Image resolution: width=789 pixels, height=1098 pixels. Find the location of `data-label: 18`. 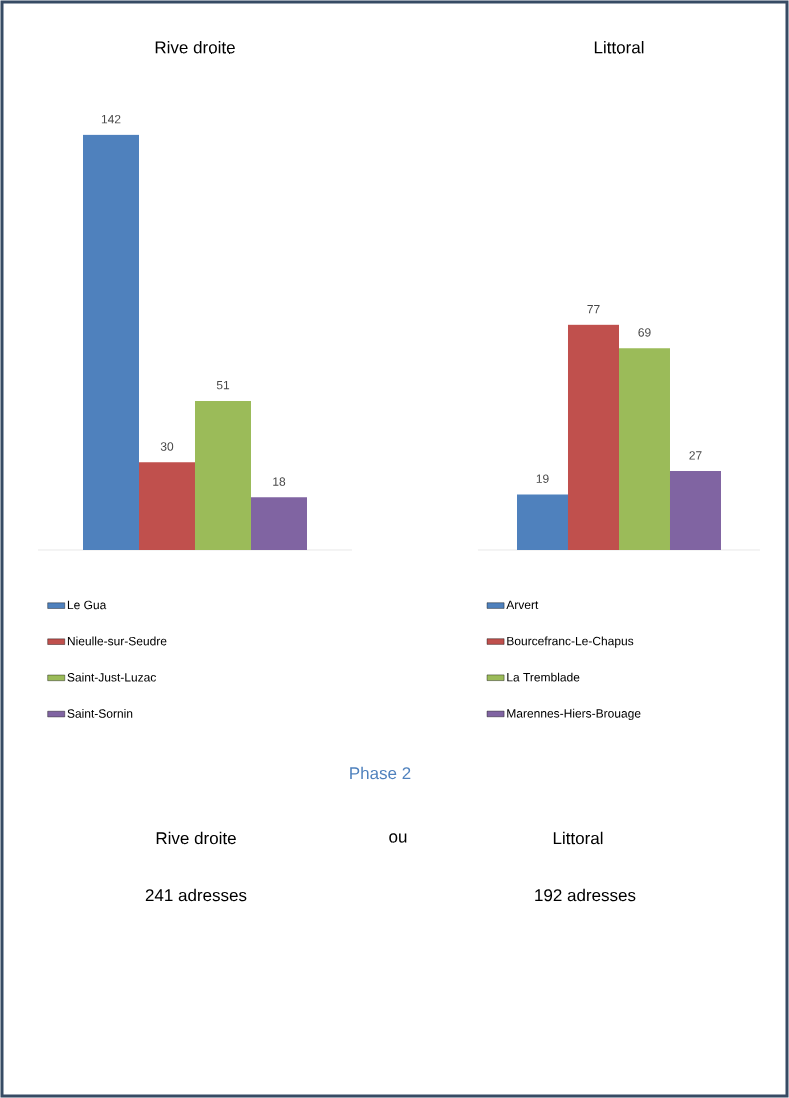

data-label: 18 is located at coordinates (279, 481).